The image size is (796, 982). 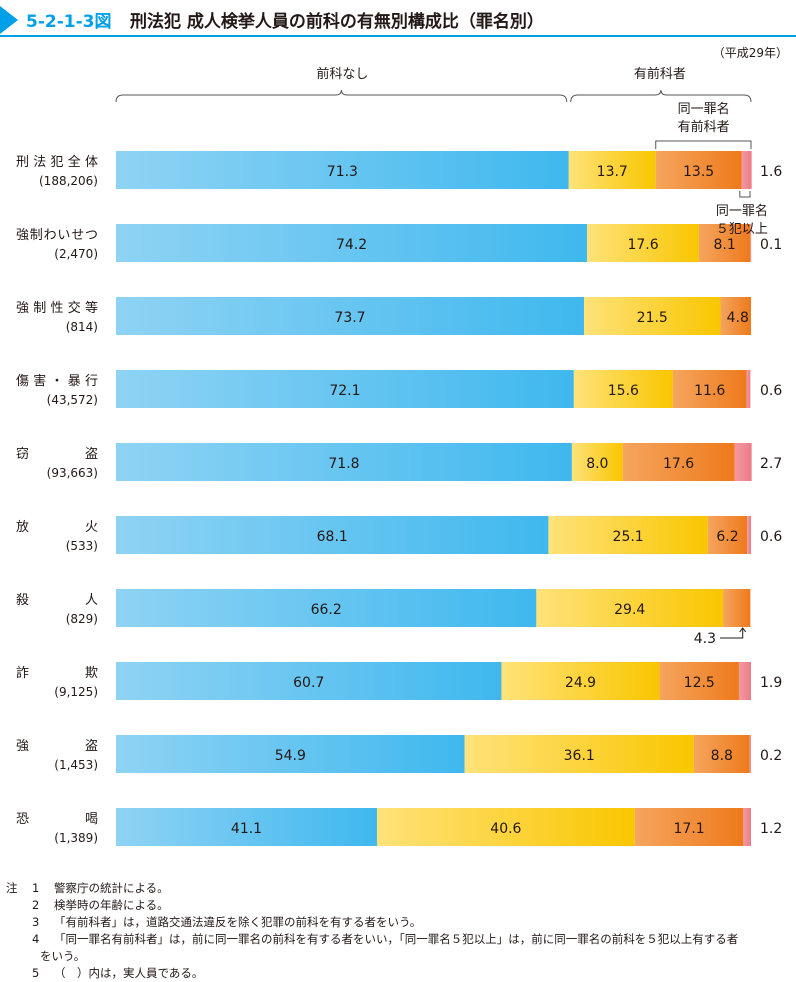 I want to click on year-note: （平成29年）, so click(x=750, y=53).